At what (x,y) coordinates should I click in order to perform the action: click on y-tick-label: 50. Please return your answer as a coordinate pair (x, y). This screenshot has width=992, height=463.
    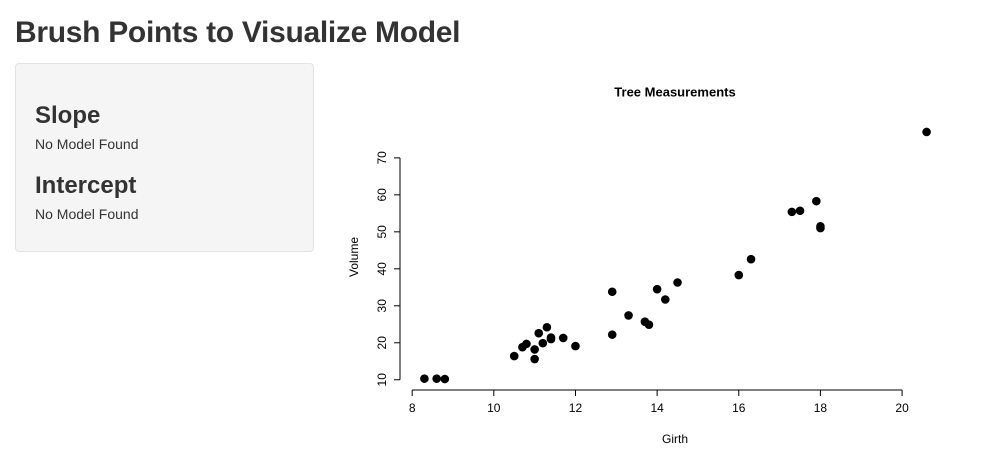
    Looking at the image, I should click on (382, 232).